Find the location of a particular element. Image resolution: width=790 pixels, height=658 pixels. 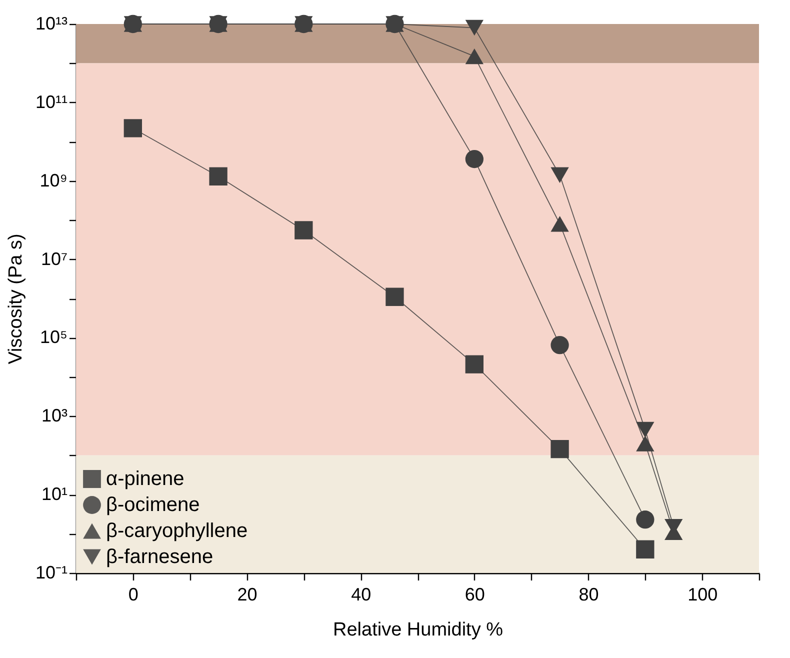

legend-label: α-pinene is located at coordinates (145, 479).